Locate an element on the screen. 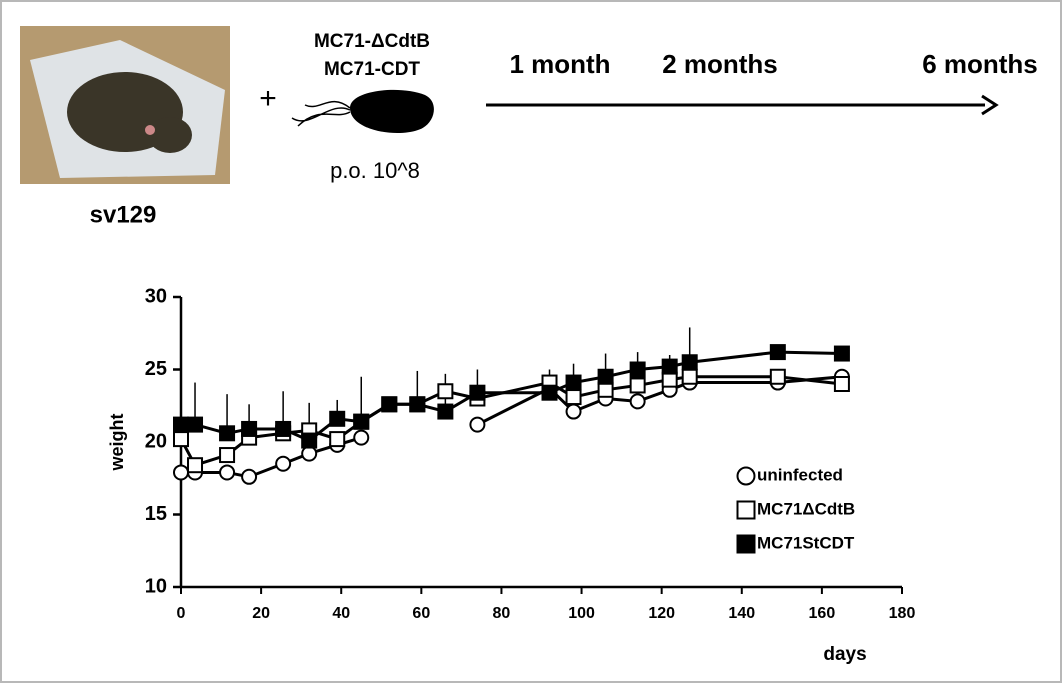 This screenshot has width=1062, height=688. legend-label: MC71StCDT is located at coordinates (806, 542).